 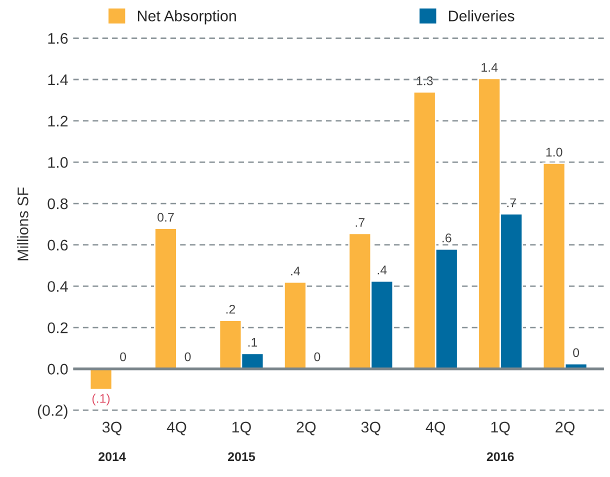 What do you see at coordinates (424, 81) in the screenshot?
I see `data-label: 1.3` at bounding box center [424, 81].